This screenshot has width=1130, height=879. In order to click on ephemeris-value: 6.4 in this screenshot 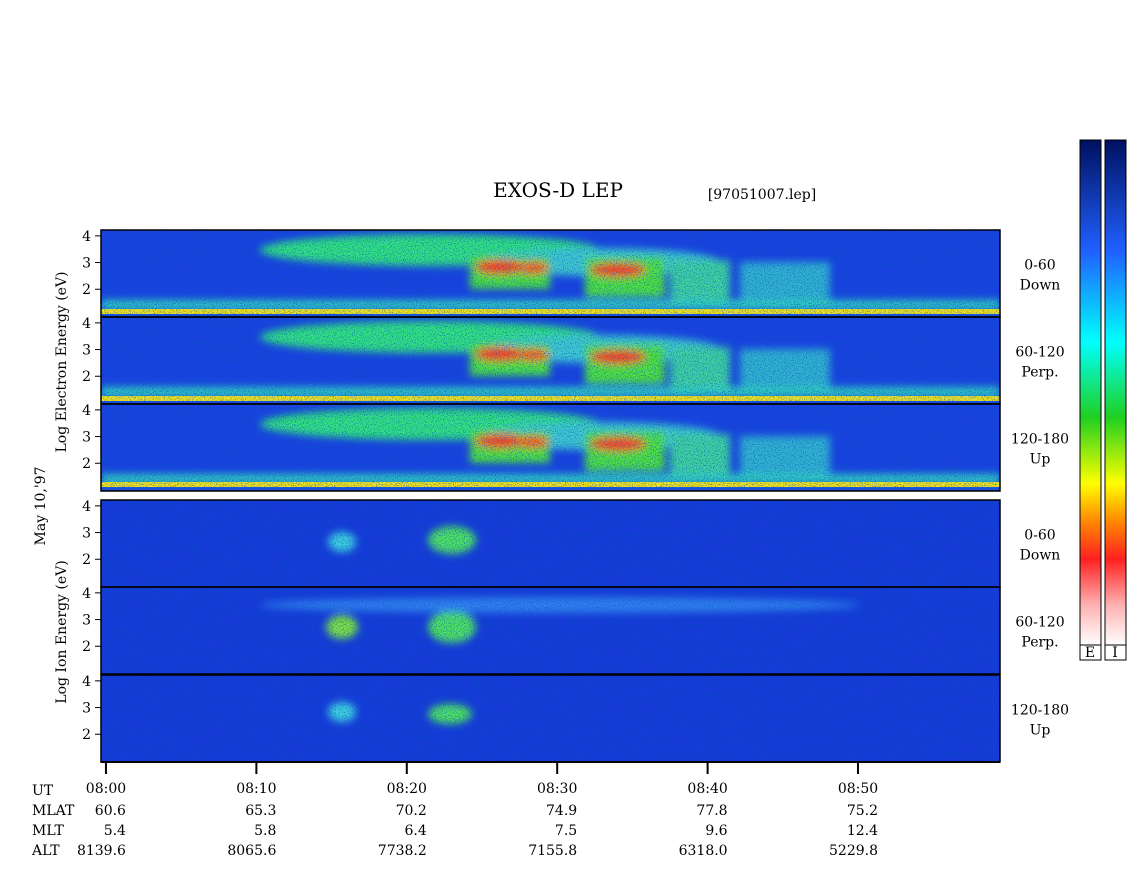, I will do `click(416, 831)`.